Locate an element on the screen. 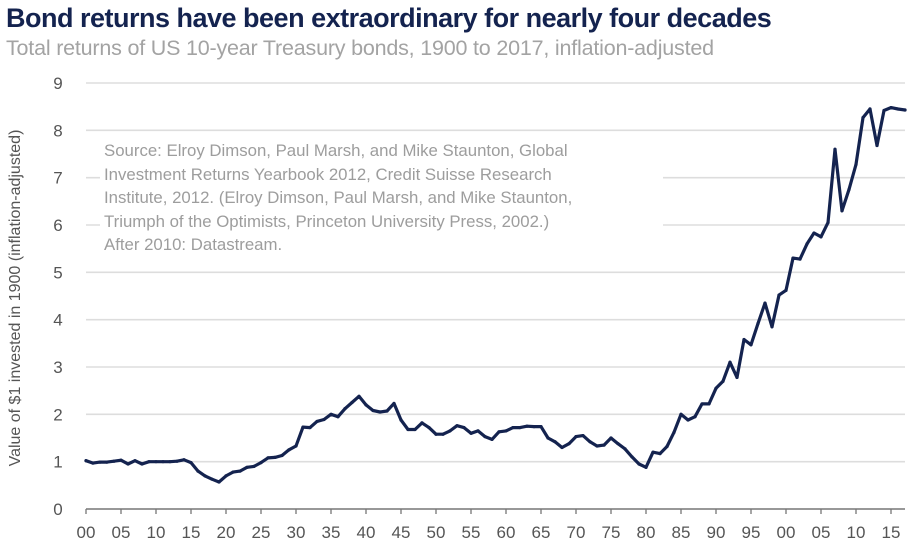 This screenshot has width=907, height=547. y-tick-label: 7 is located at coordinates (57, 178).